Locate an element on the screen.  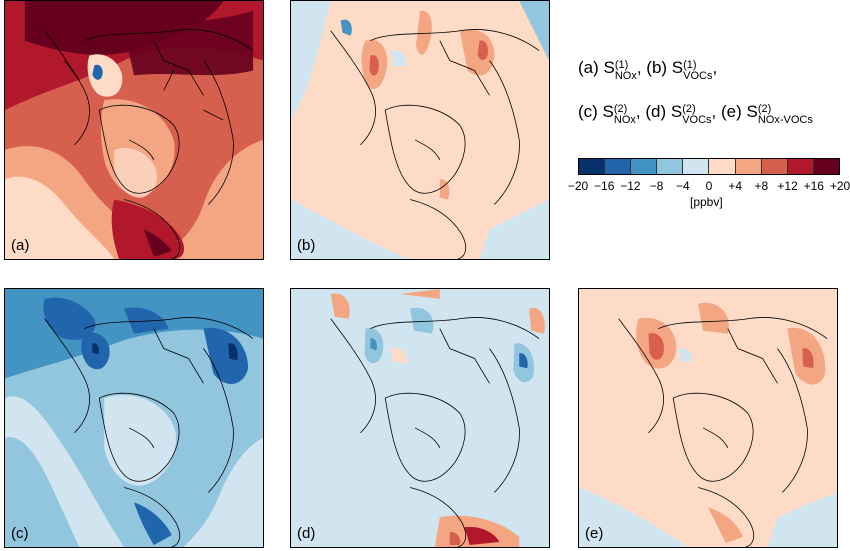
colorbar-tick-label: −20 is located at coordinates (578, 186).